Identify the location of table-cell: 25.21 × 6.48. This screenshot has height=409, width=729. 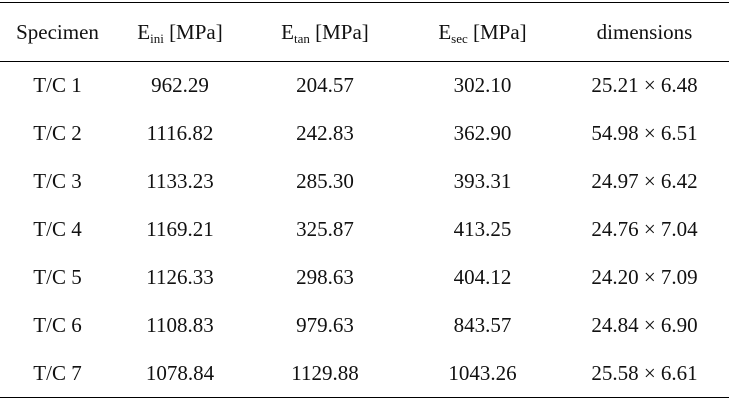
(644, 85).